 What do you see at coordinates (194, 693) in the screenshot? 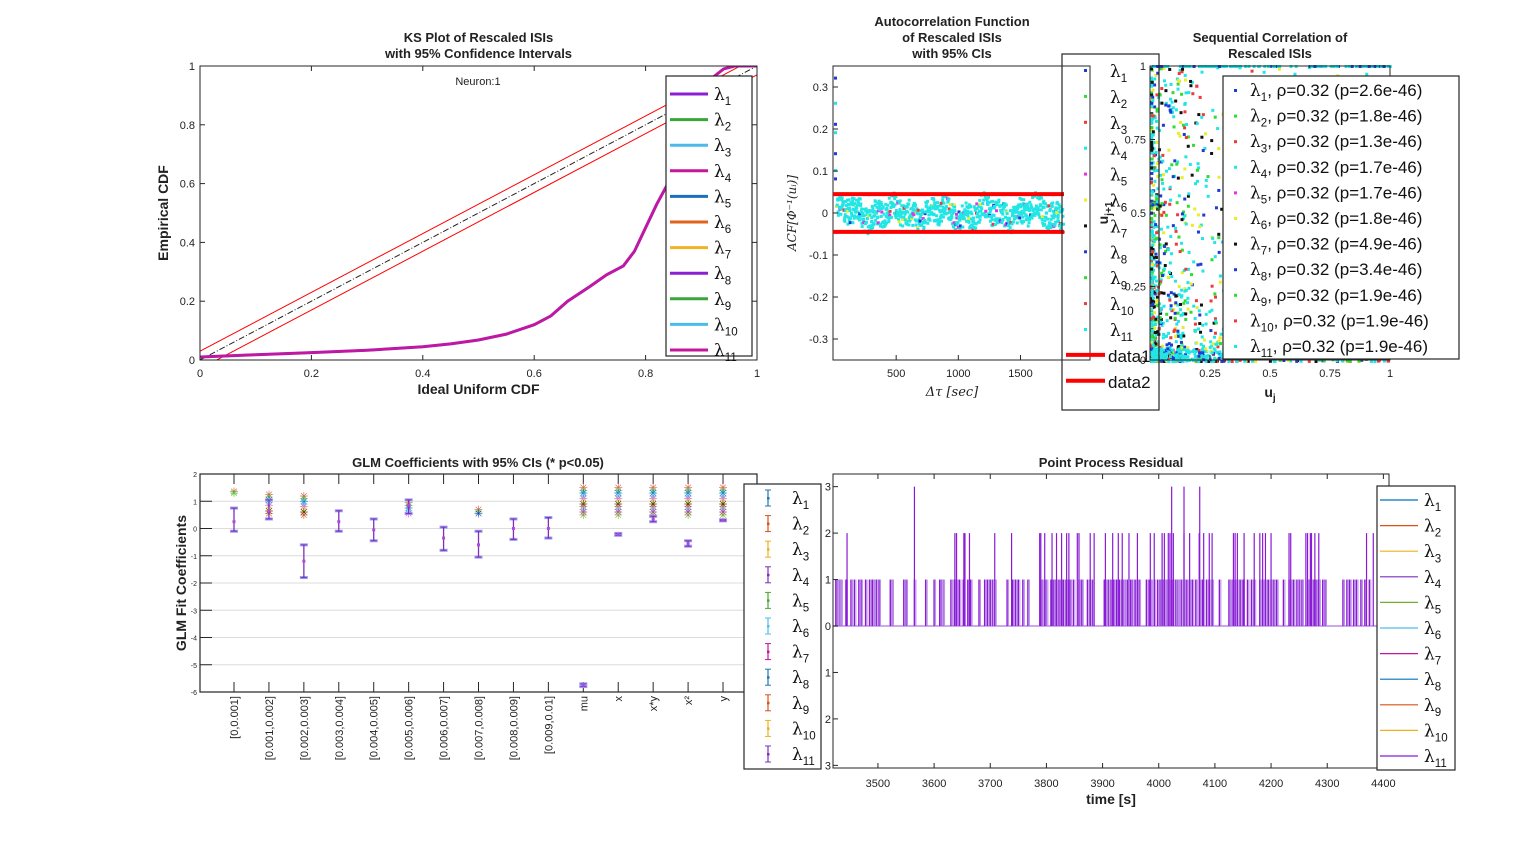
I see `glm-ytick-label: -6` at bounding box center [194, 693].